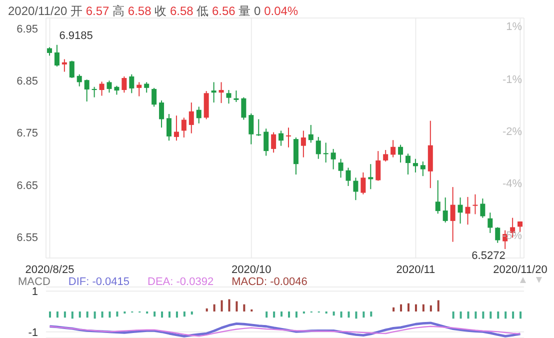 The width and height of the screenshot is (554, 338). Describe the element at coordinates (49, 270) in the screenshot. I see `x-tick-label: 2020/8/25` at that location.